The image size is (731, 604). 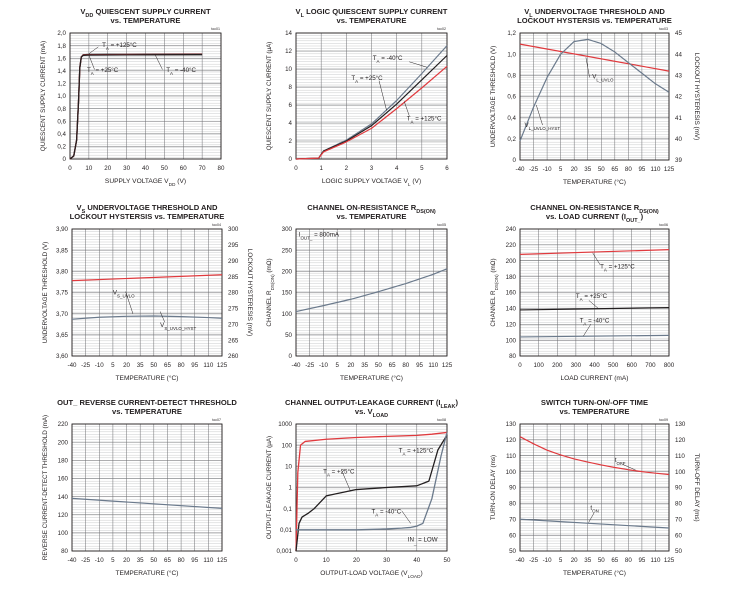 I want to click on y2-tick-label: 44, so click(x=678, y=54).